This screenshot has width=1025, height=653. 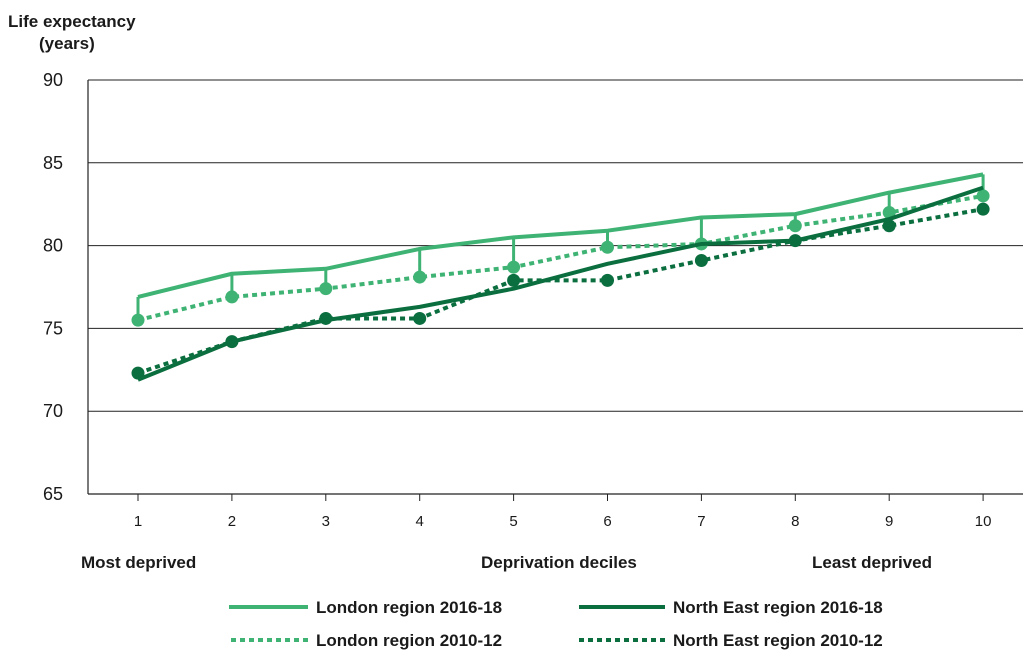 What do you see at coordinates (778, 607) in the screenshot?
I see `legend-label-north-east-2016: North East region 2016-18` at bounding box center [778, 607].